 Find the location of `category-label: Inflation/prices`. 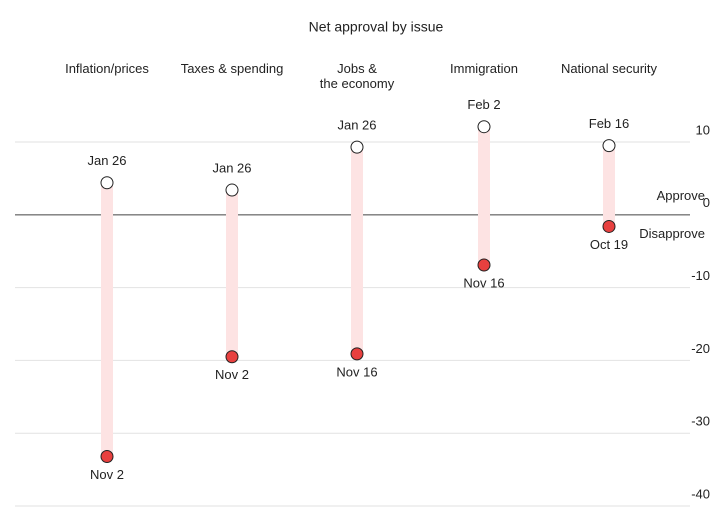

category-label: Inflation/prices is located at coordinates (107, 68).